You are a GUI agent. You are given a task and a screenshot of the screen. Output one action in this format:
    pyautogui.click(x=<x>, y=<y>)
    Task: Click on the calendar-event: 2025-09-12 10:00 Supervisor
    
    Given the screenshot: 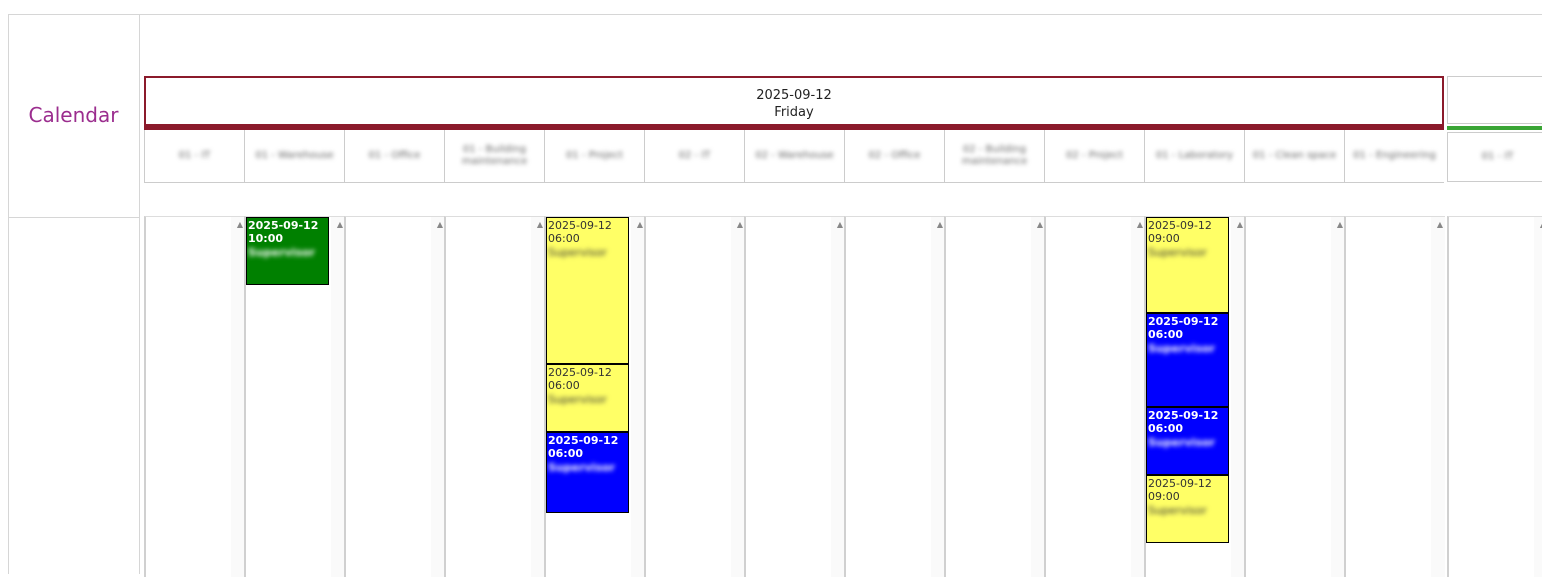 What is the action you would take?
    pyautogui.click(x=287, y=251)
    